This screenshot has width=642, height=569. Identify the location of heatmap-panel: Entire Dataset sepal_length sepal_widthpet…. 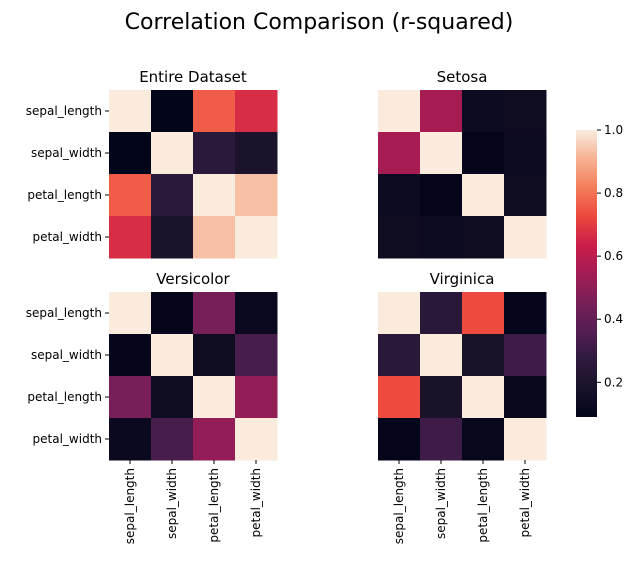
(152, 163).